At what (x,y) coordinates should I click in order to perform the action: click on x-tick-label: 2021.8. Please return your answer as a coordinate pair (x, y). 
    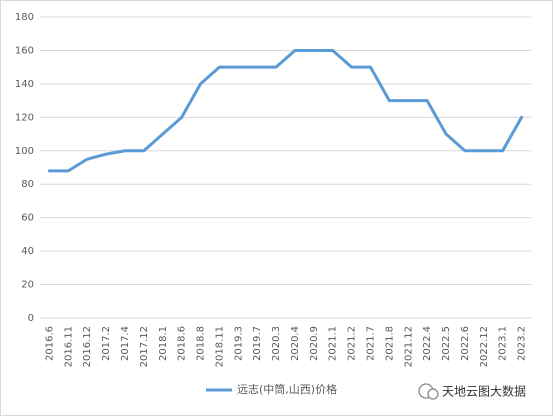
    Looking at the image, I should click on (389, 343).